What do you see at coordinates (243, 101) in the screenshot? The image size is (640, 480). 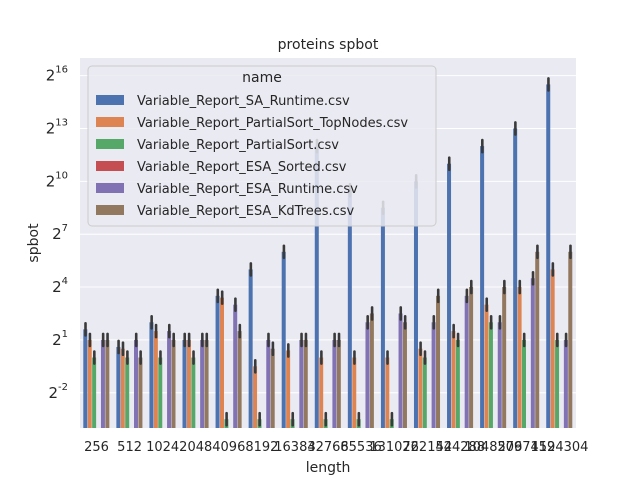 I see `legend-label: Variable_Report_SA_Runtime.csv` at bounding box center [243, 101].